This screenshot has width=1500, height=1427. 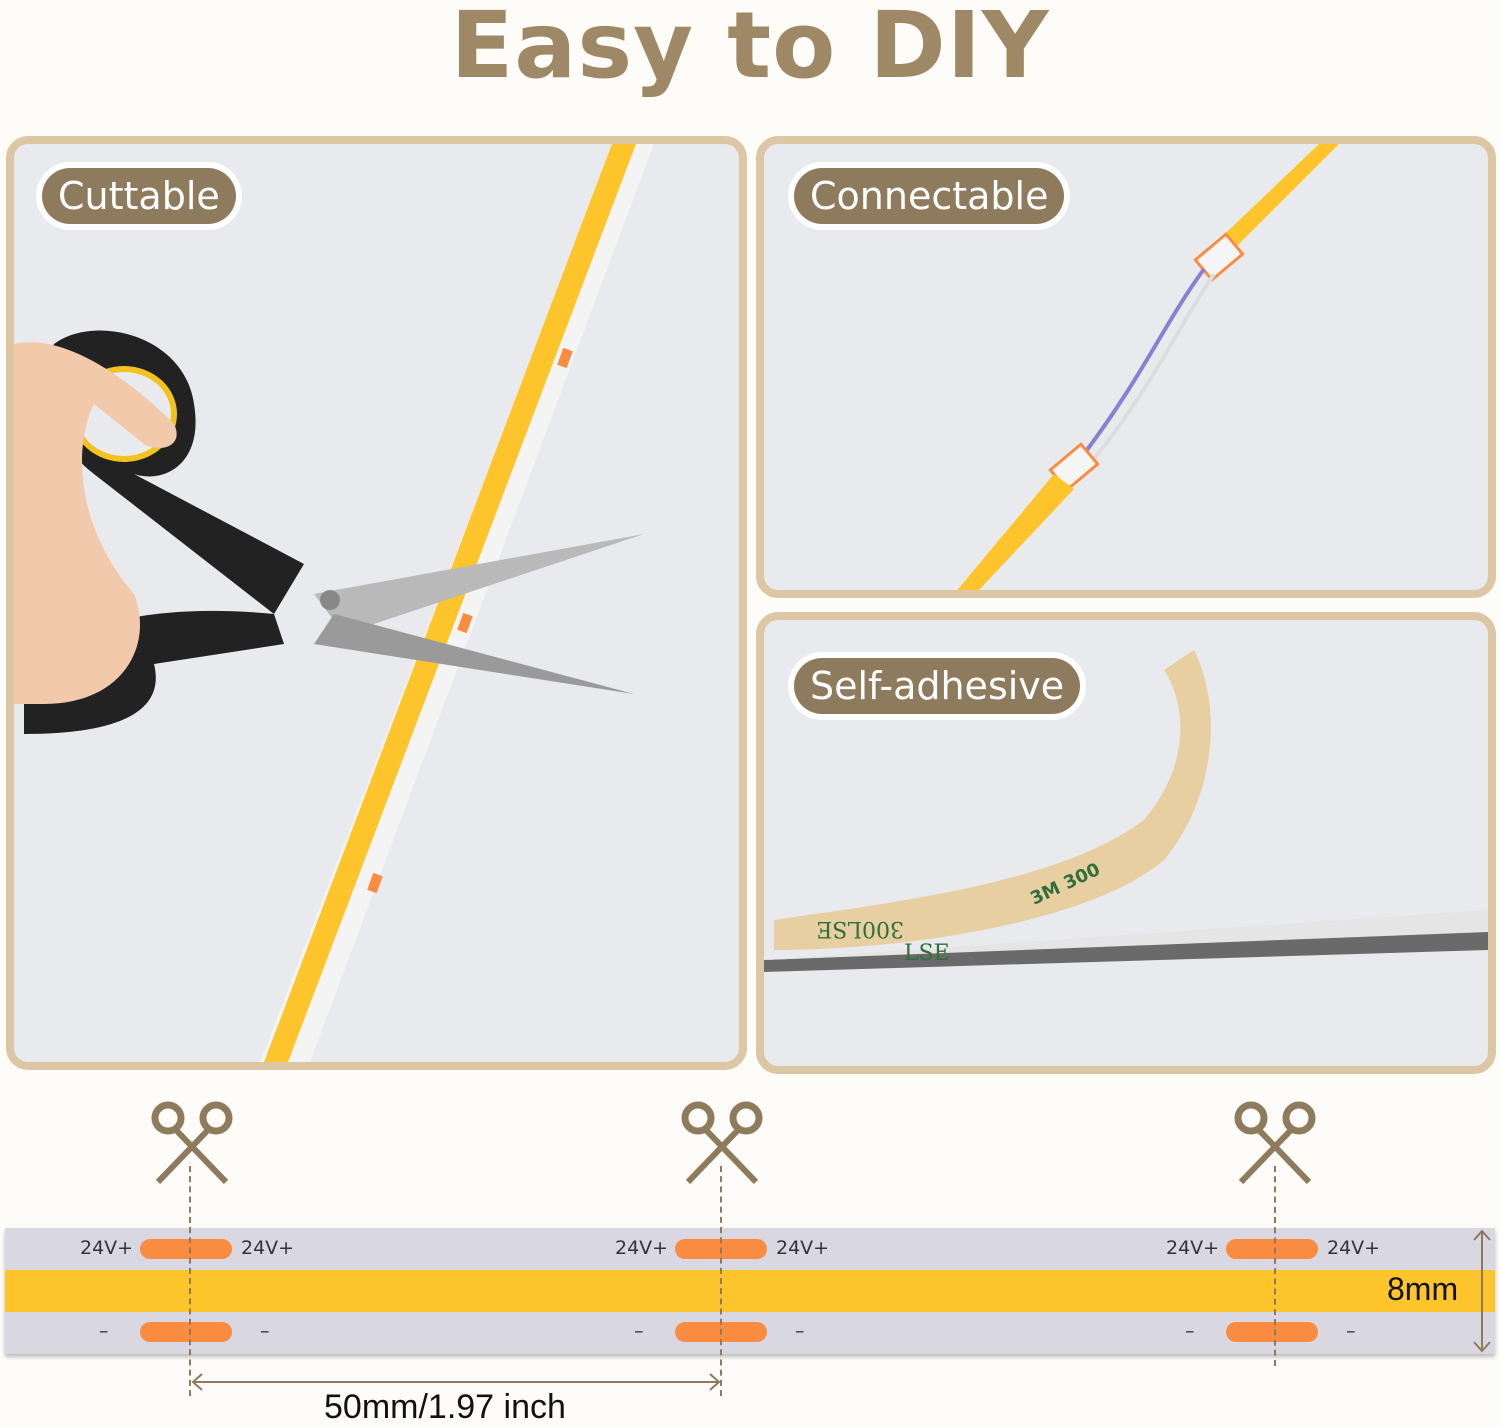 What do you see at coordinates (1423, 1289) in the screenshot?
I see `width-label: 8mm` at bounding box center [1423, 1289].